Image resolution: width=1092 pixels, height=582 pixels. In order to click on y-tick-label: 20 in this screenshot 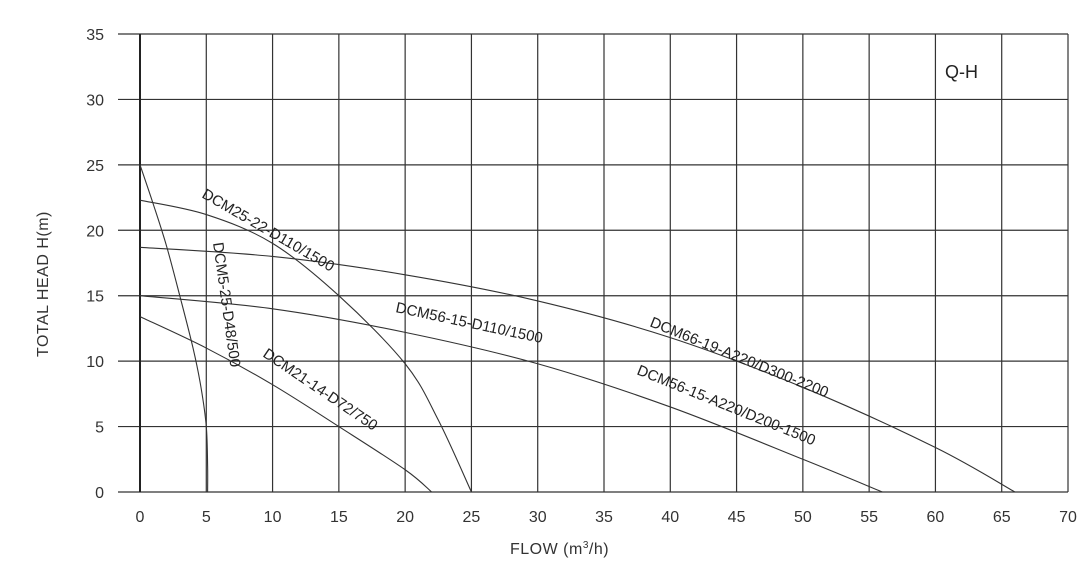, I will do `click(95, 231)`.